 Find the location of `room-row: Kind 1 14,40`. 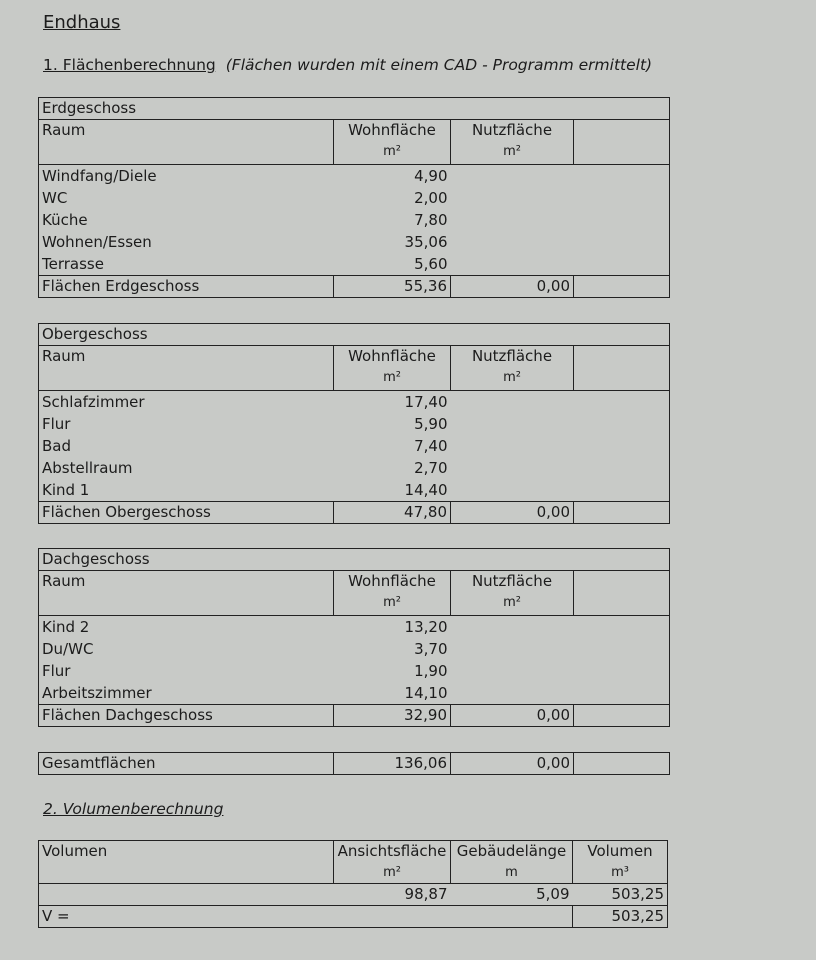

room-row: Kind 1 14,40 is located at coordinates (354, 490).